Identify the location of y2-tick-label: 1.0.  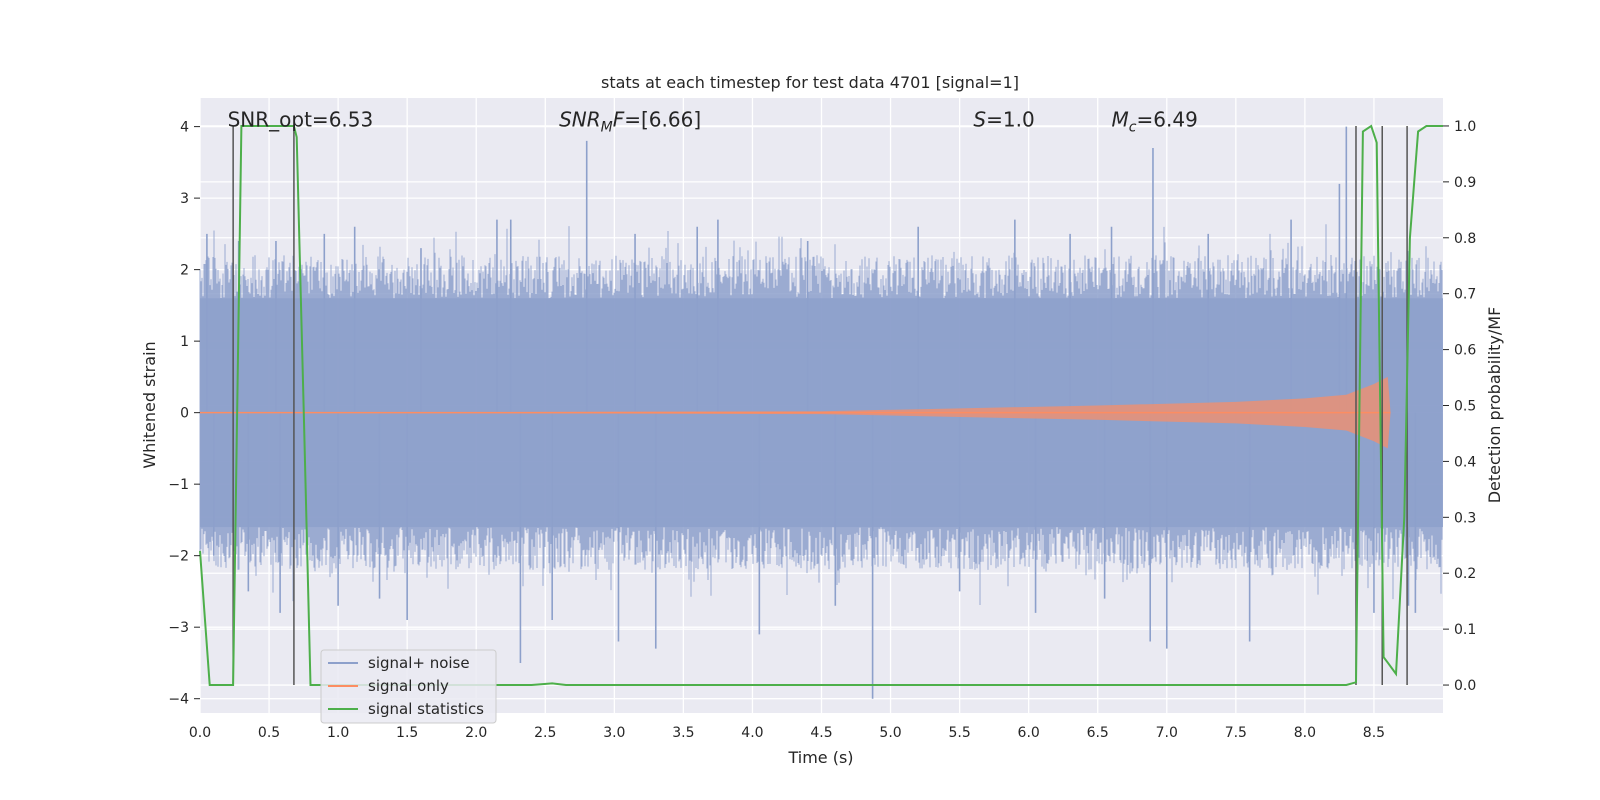
(1465, 127).